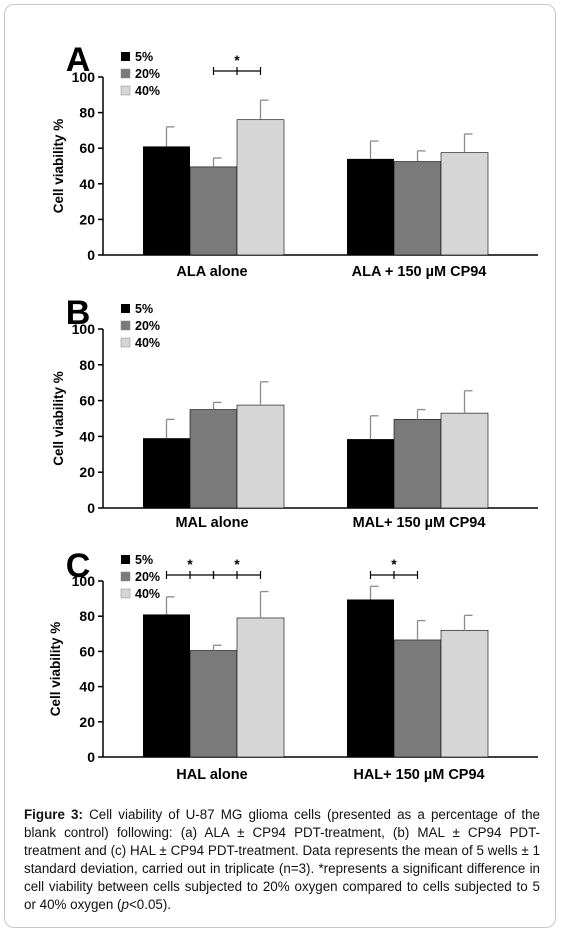 This screenshot has width=562, height=935. Describe the element at coordinates (211, 775) in the screenshot. I see `x-category-label: HAL alone` at that location.